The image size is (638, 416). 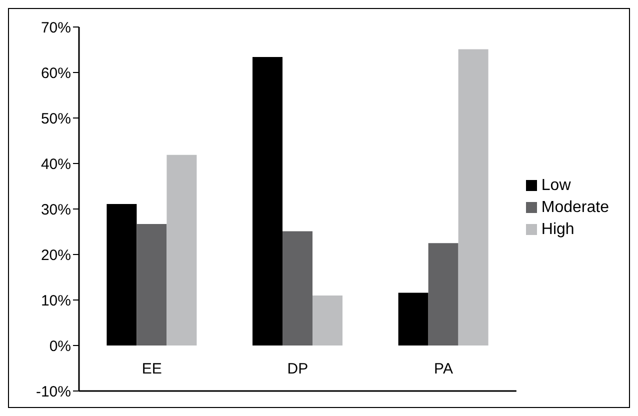 What do you see at coordinates (443, 369) in the screenshot?
I see `x-tick-label: PA` at bounding box center [443, 369].